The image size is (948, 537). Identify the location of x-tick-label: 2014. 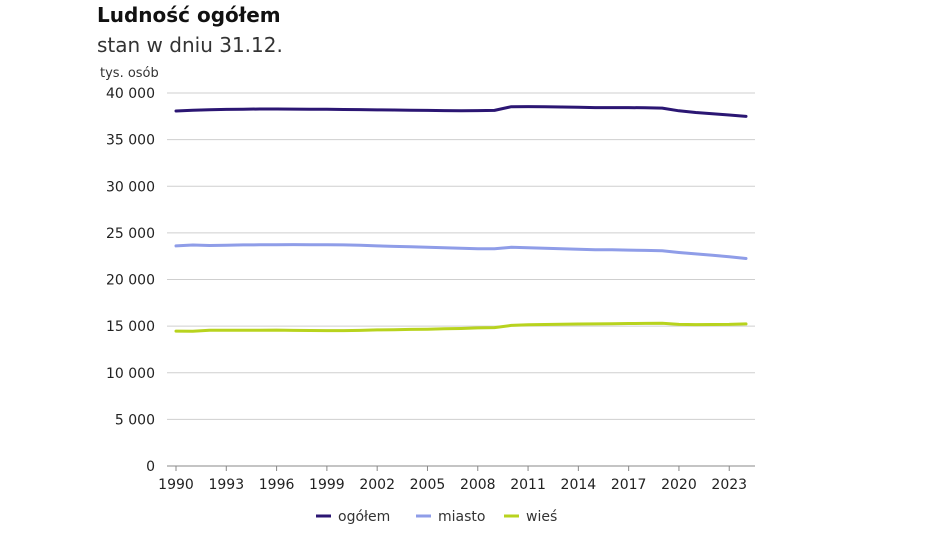
(579, 485).